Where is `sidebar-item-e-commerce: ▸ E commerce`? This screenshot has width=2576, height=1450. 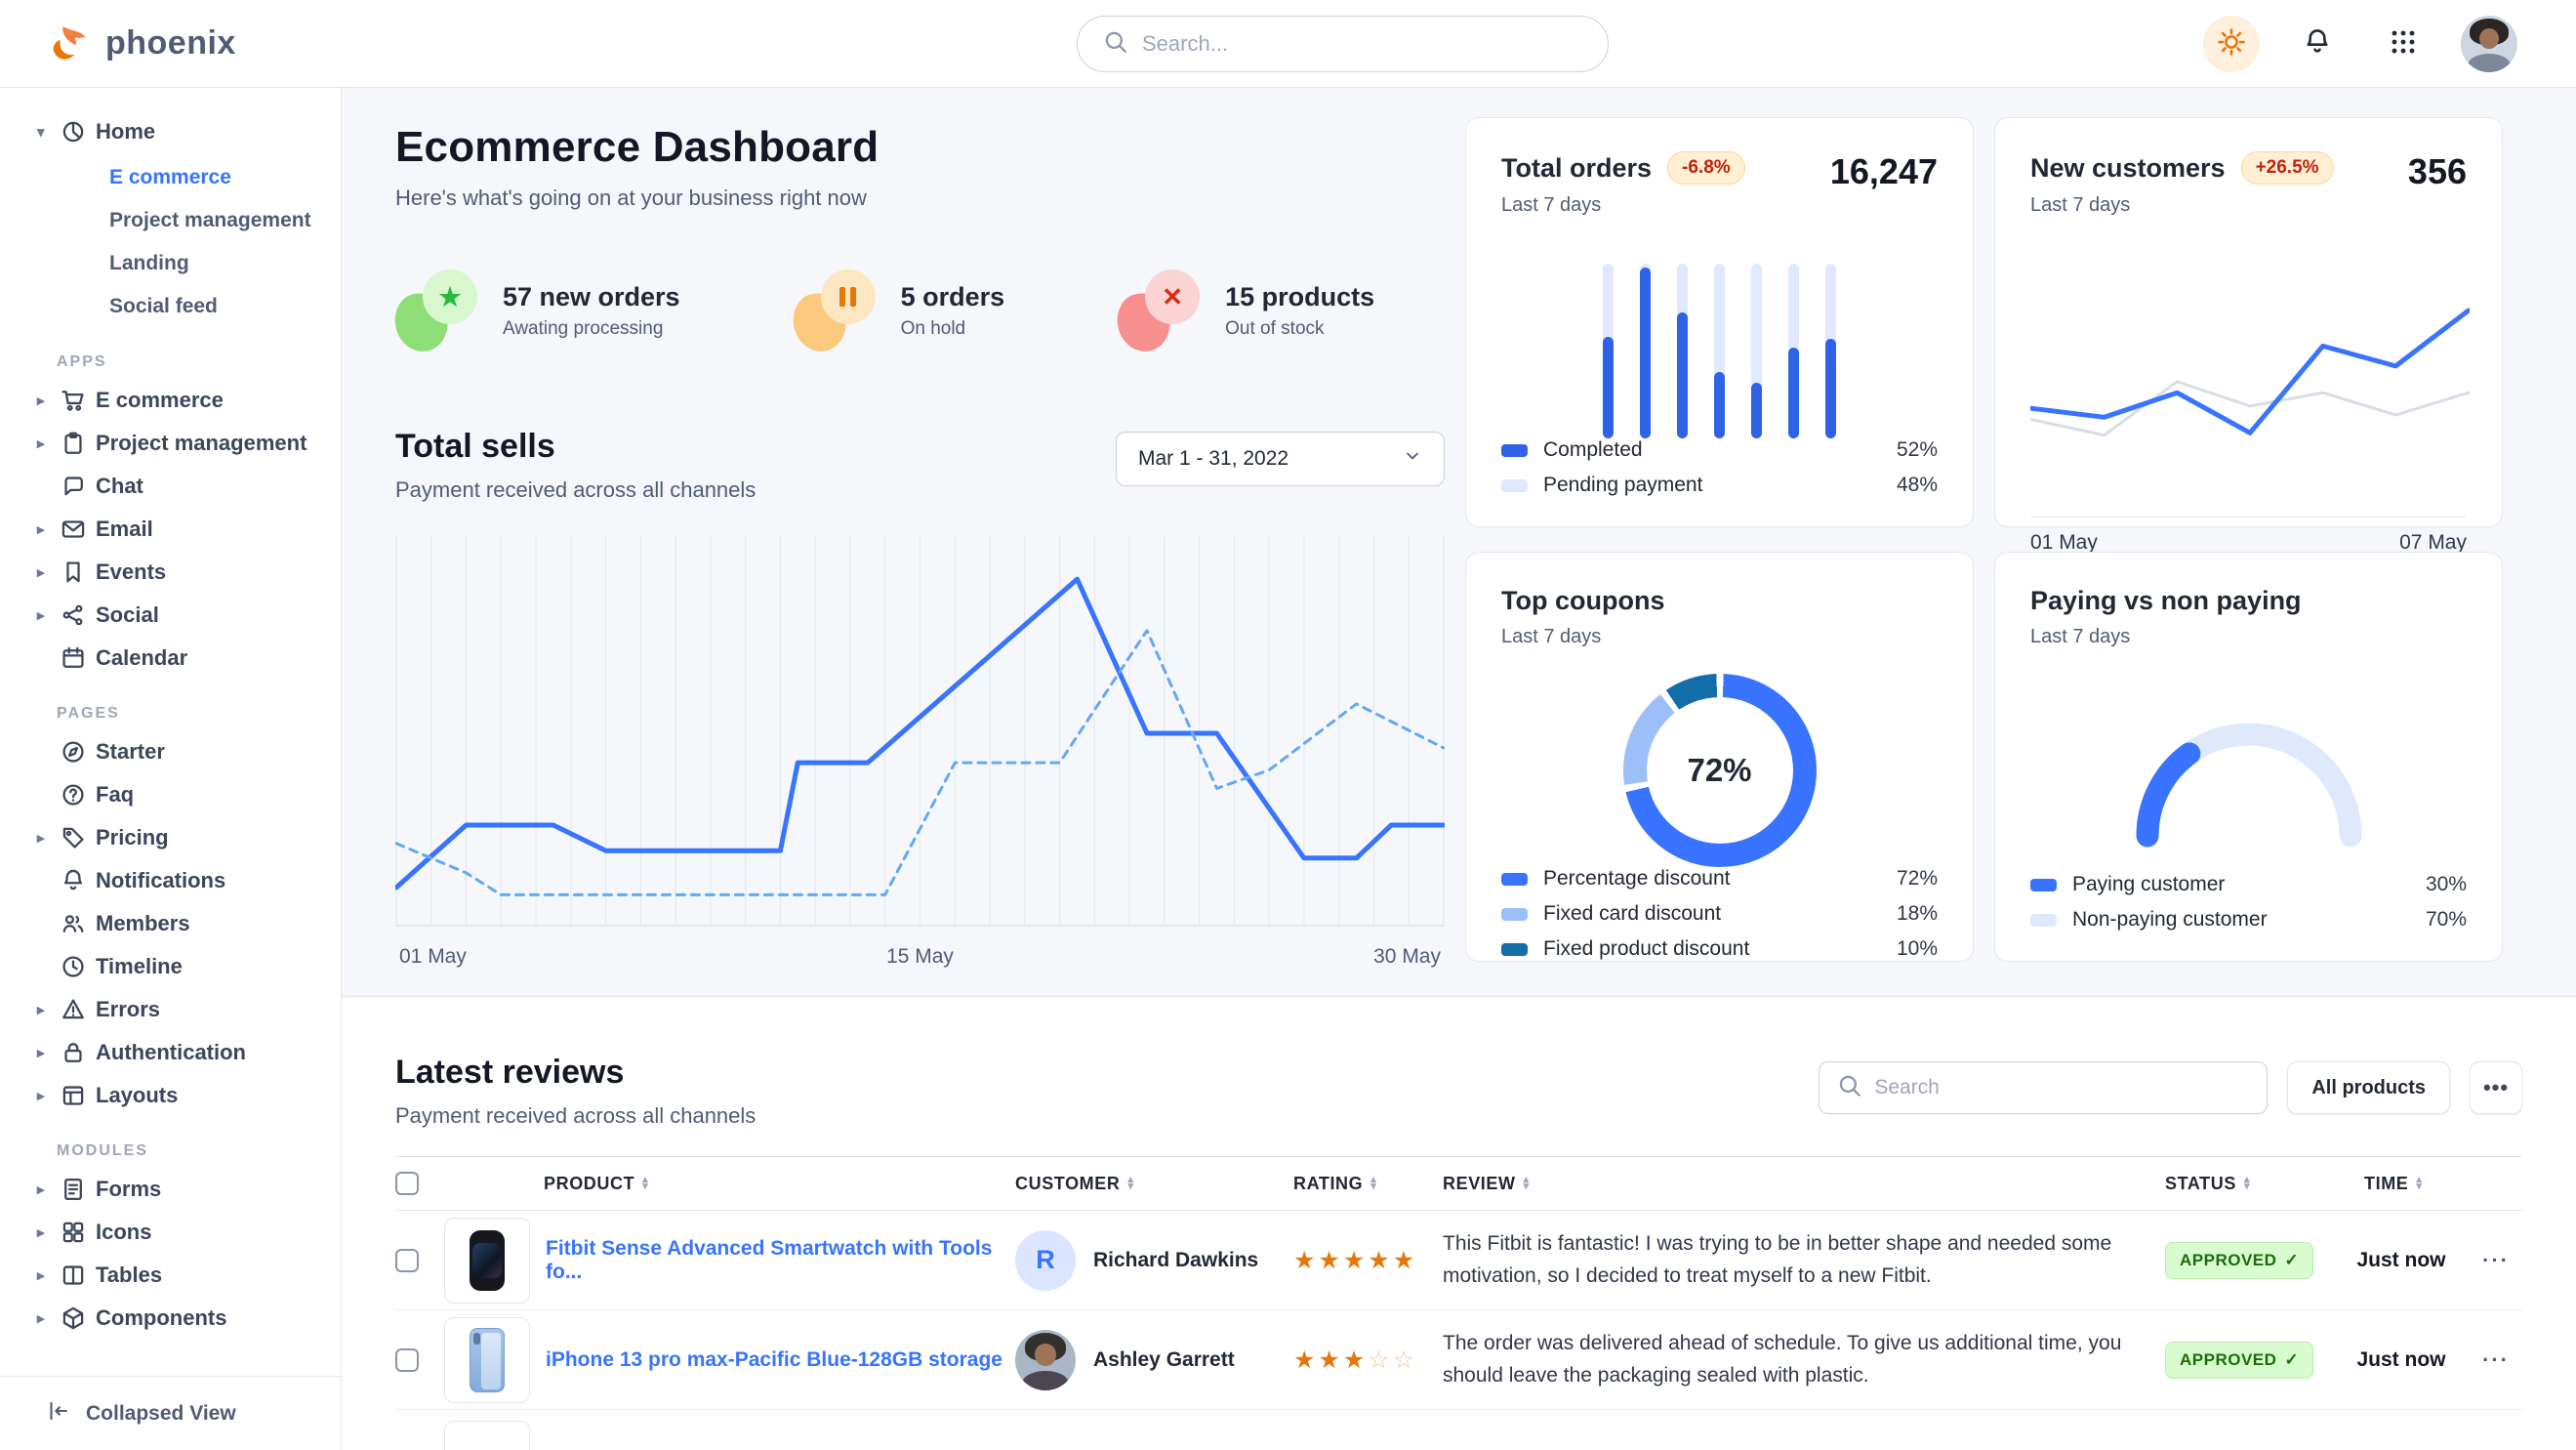
sidebar-item-e-commerce: ▸ E commerce is located at coordinates (170, 400).